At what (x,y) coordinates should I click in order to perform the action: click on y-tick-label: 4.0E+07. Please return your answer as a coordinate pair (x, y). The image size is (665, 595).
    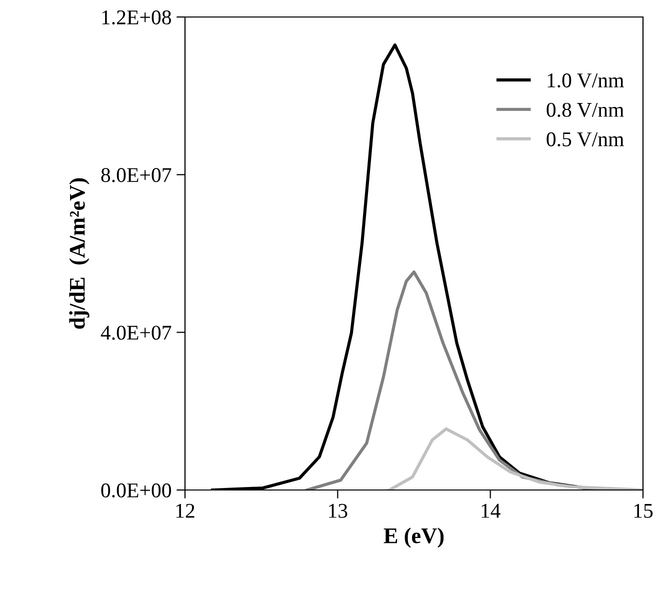
    Looking at the image, I should click on (136, 333).